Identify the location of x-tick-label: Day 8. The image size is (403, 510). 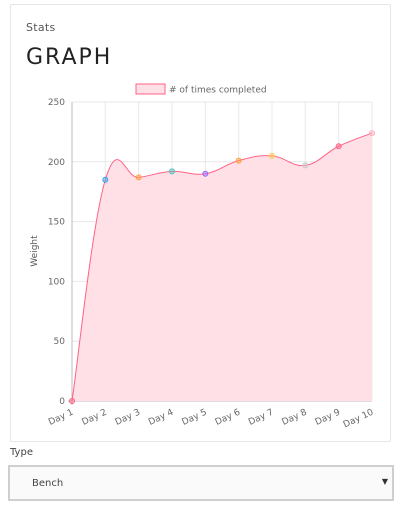
(294, 418).